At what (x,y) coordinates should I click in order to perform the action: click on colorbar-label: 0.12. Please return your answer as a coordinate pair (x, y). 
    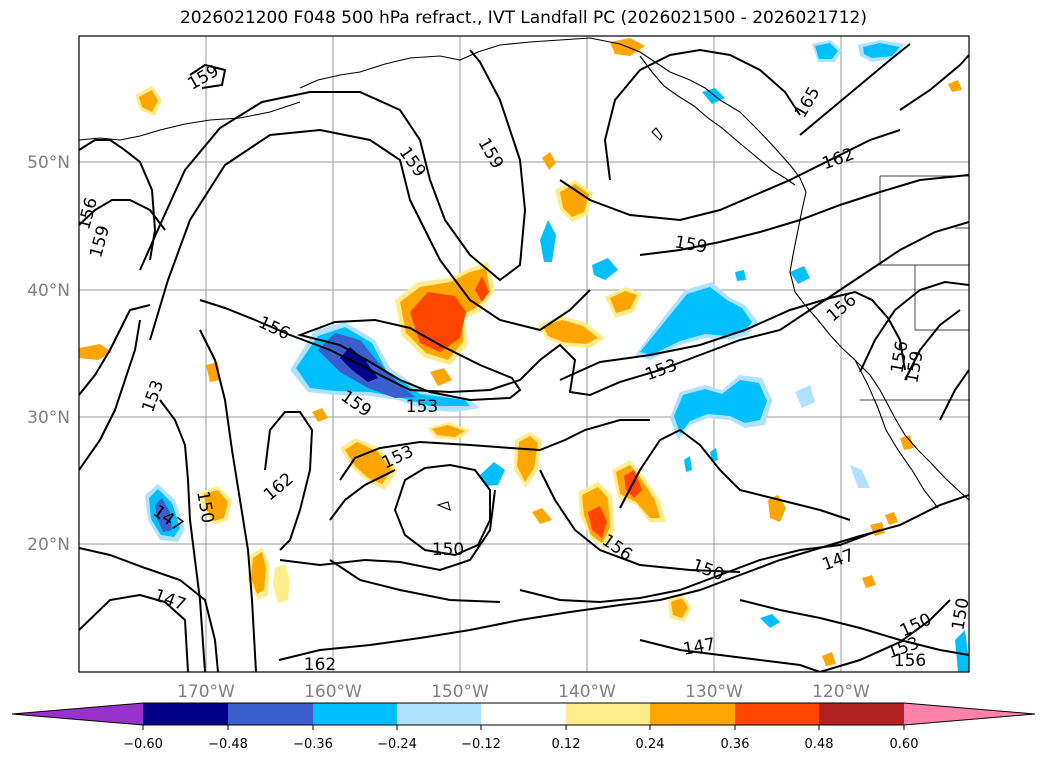
    Looking at the image, I should click on (566, 744).